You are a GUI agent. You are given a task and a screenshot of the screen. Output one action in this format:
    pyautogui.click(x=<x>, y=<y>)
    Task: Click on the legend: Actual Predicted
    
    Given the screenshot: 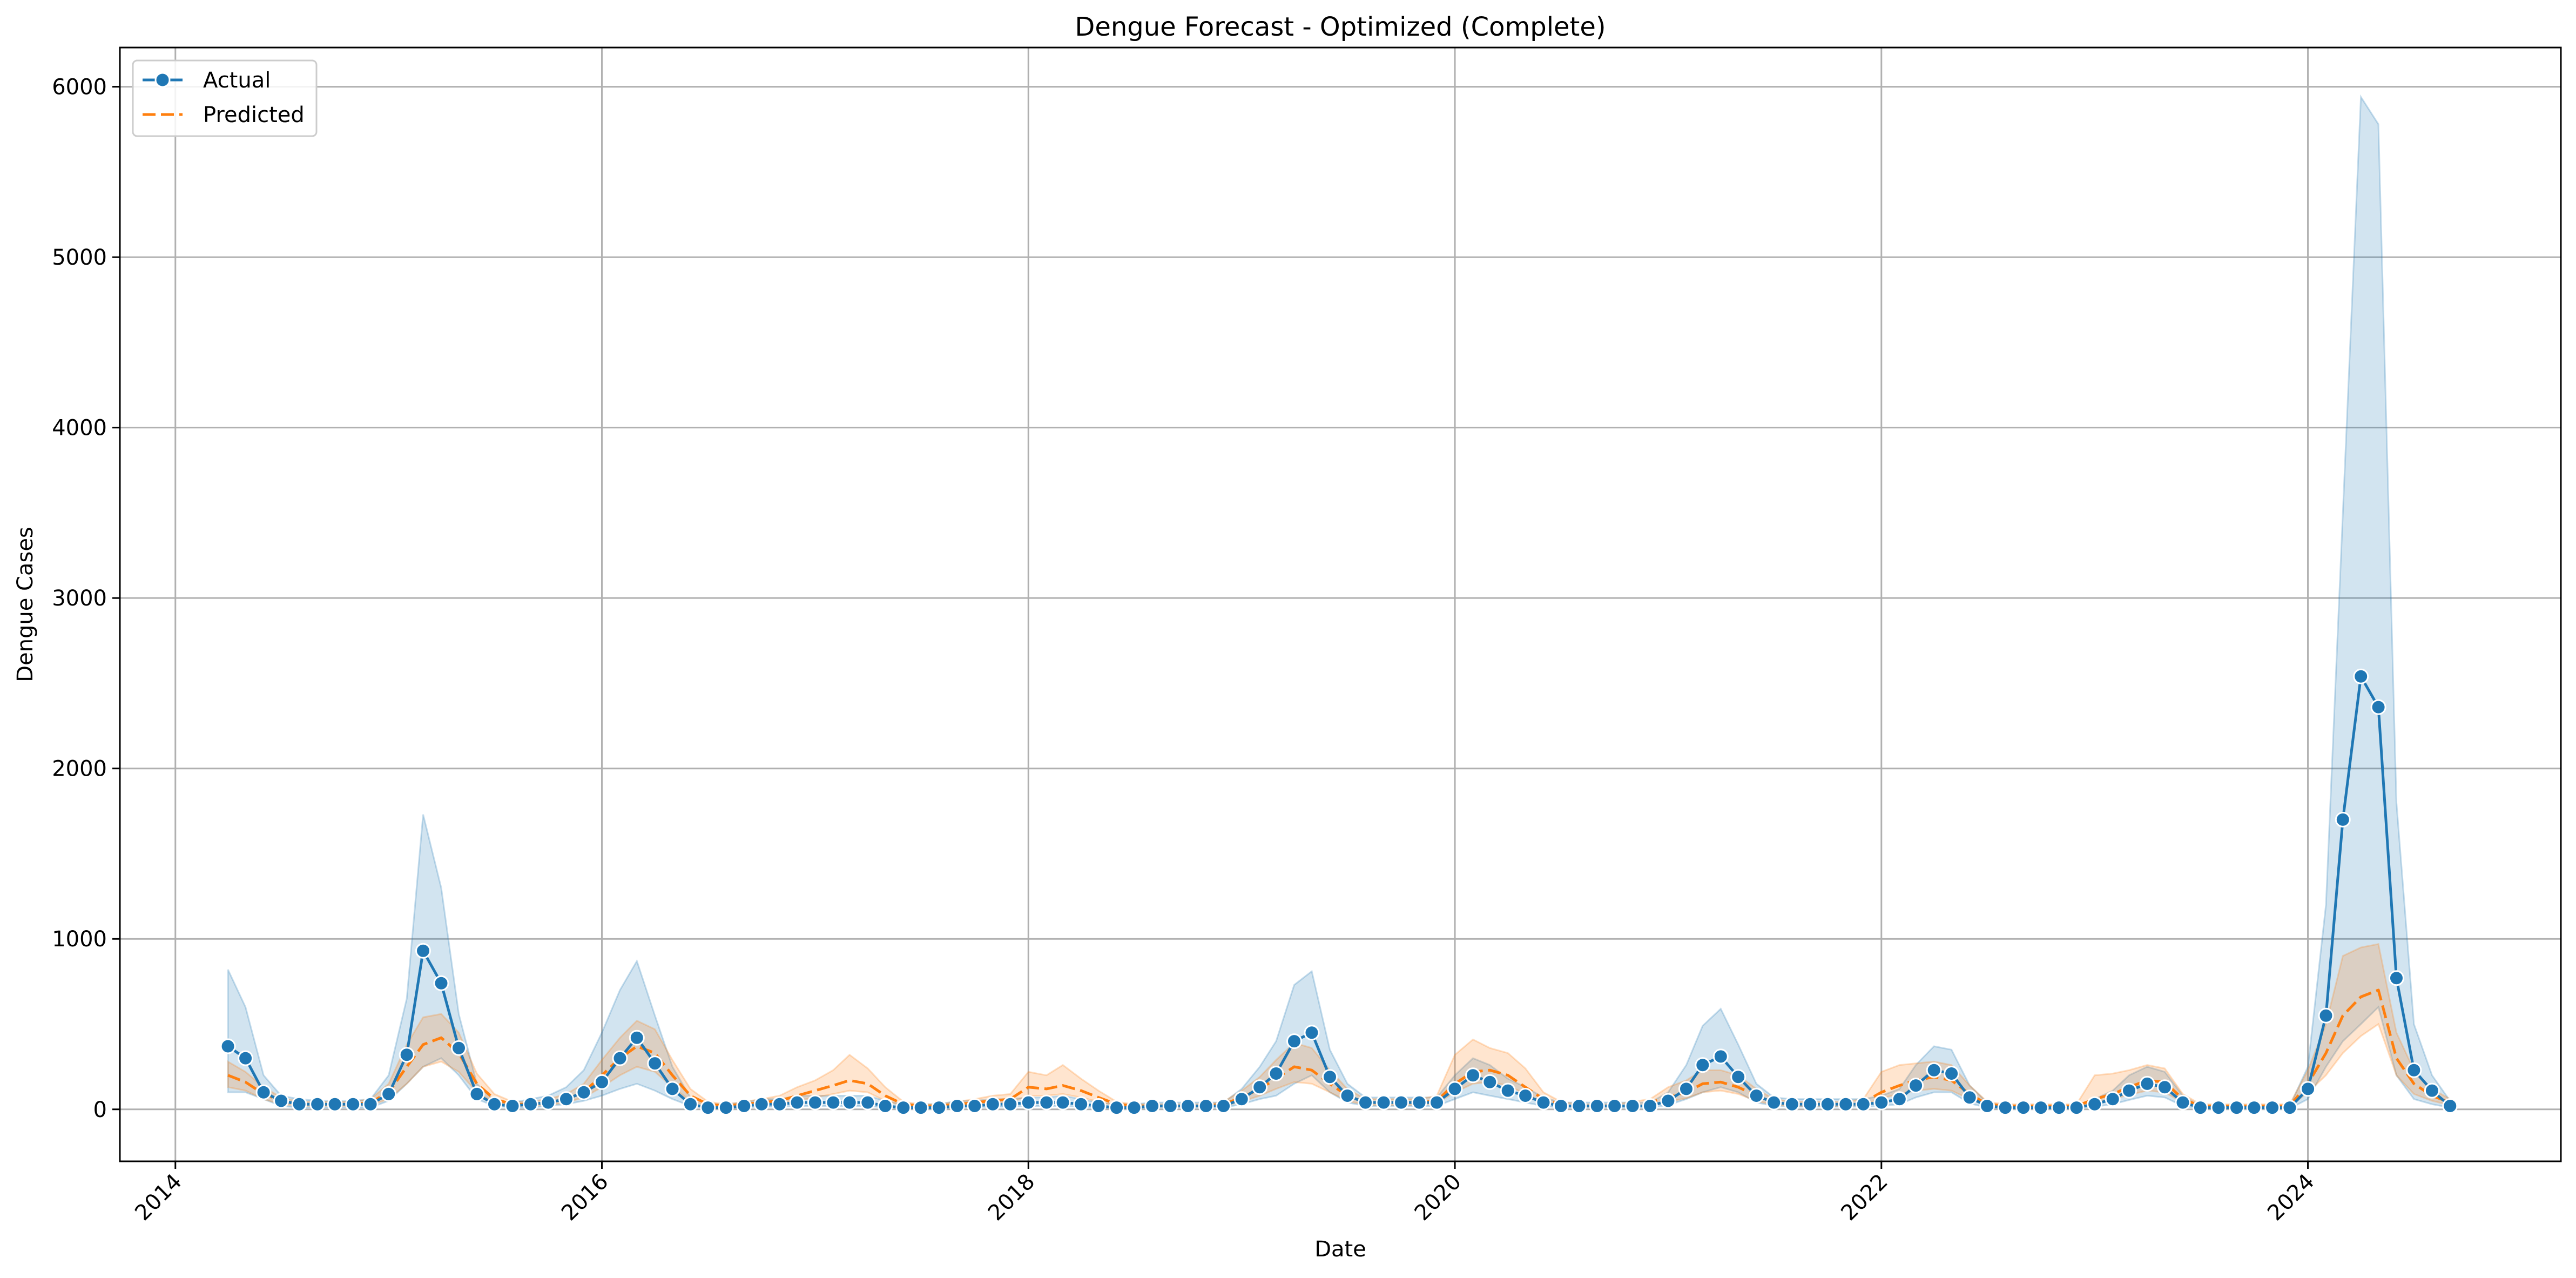 What is the action you would take?
    pyautogui.click(x=225, y=98)
    